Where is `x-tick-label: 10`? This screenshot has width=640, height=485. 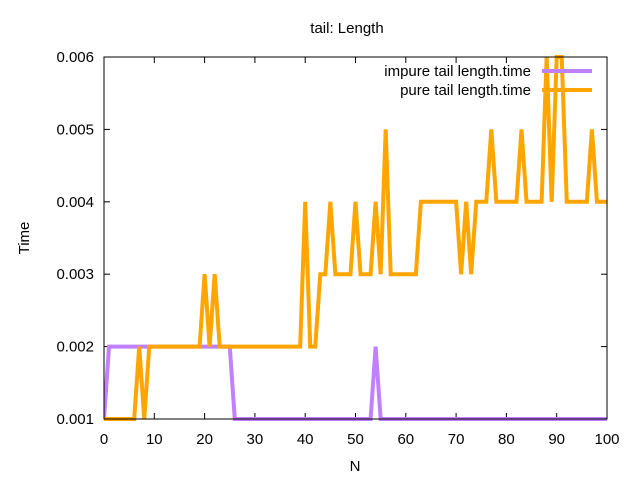
x-tick-label: 10 is located at coordinates (154, 439).